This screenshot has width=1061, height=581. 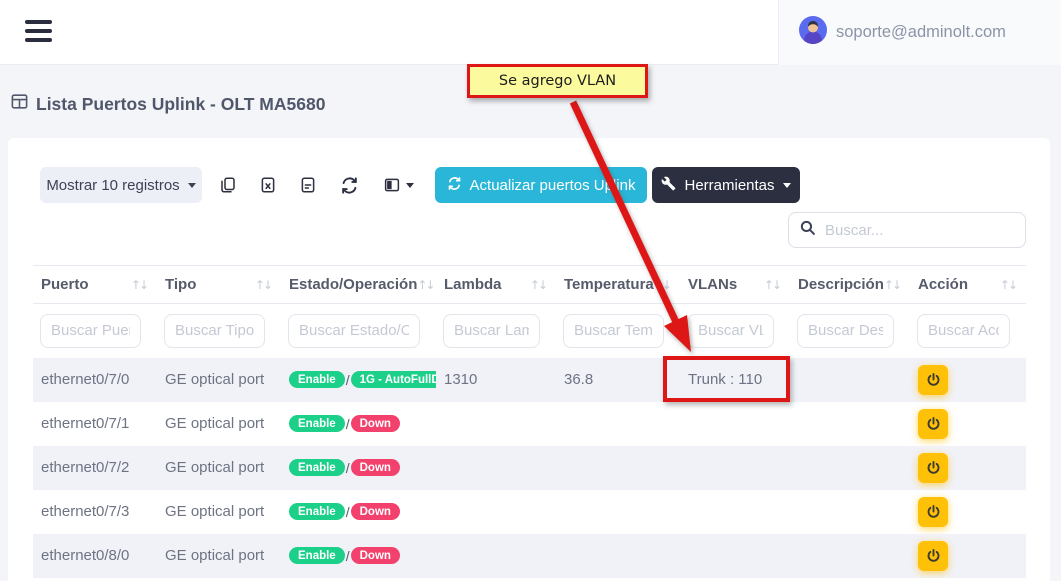 I want to click on global-search, so click(x=907, y=230).